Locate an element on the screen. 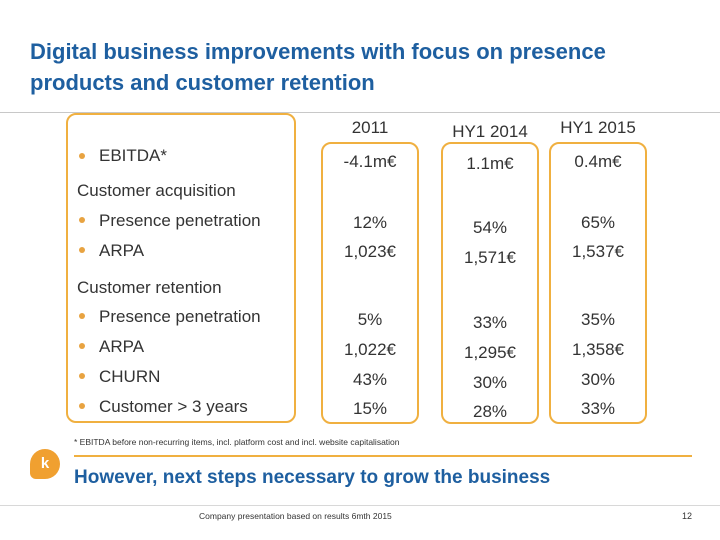  acquisition-value: 12% is located at coordinates (370, 222).